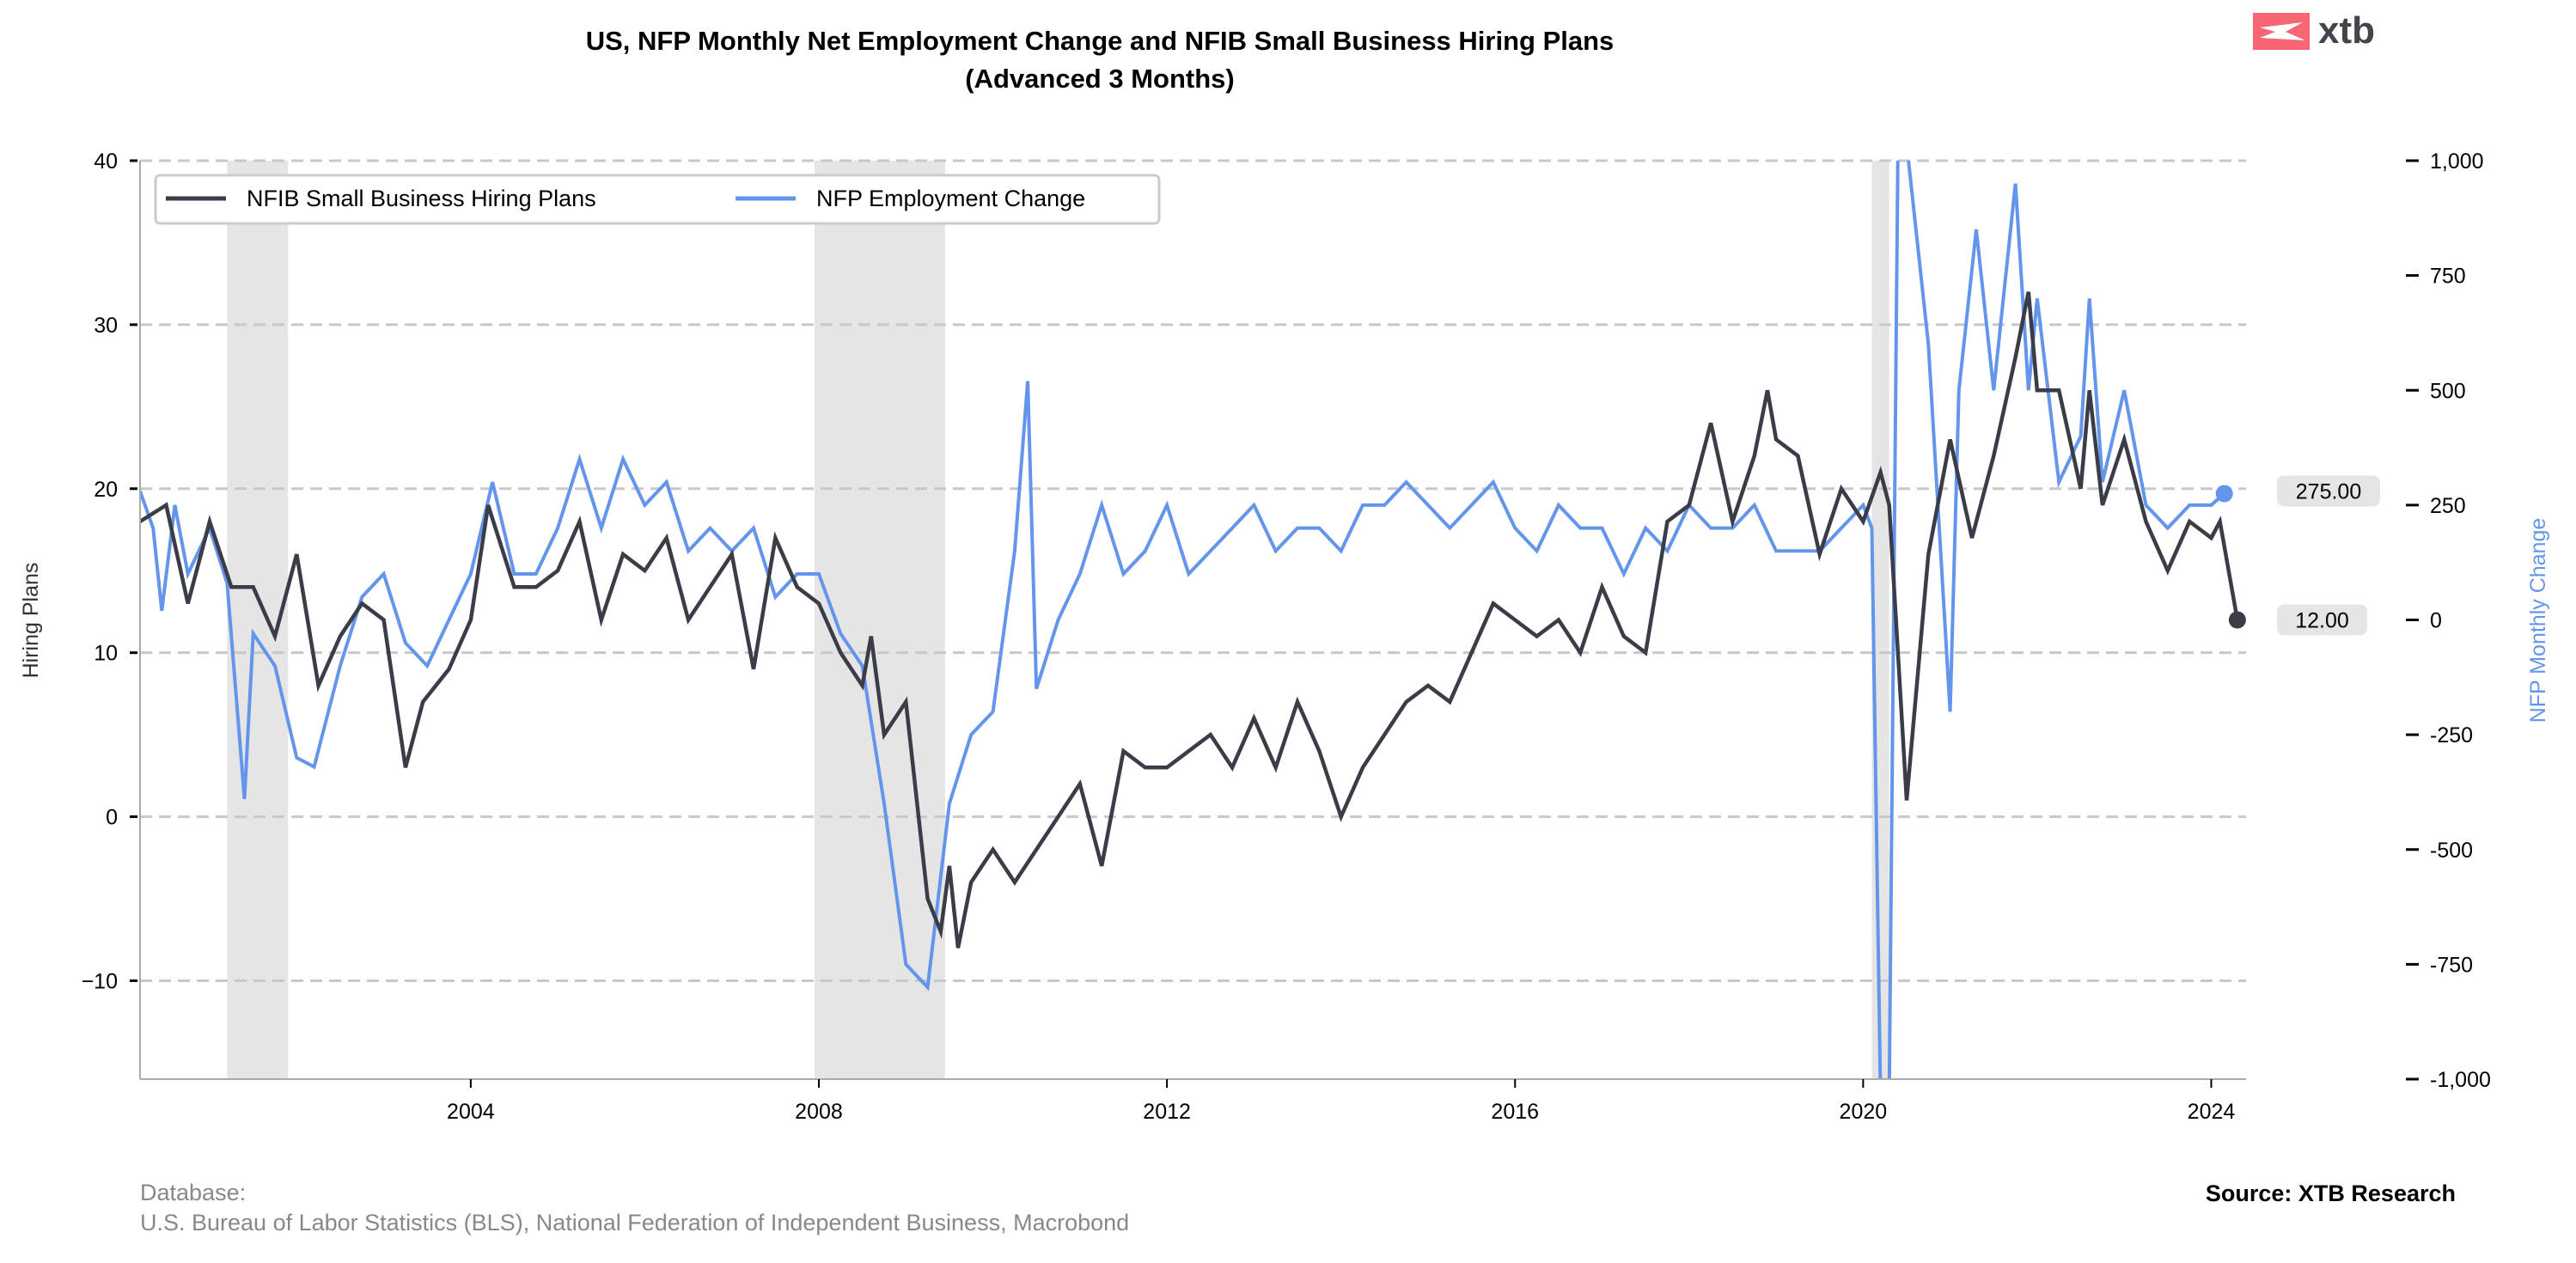  What do you see at coordinates (2448, 391) in the screenshot?
I see `y2-tick-label: 500` at bounding box center [2448, 391].